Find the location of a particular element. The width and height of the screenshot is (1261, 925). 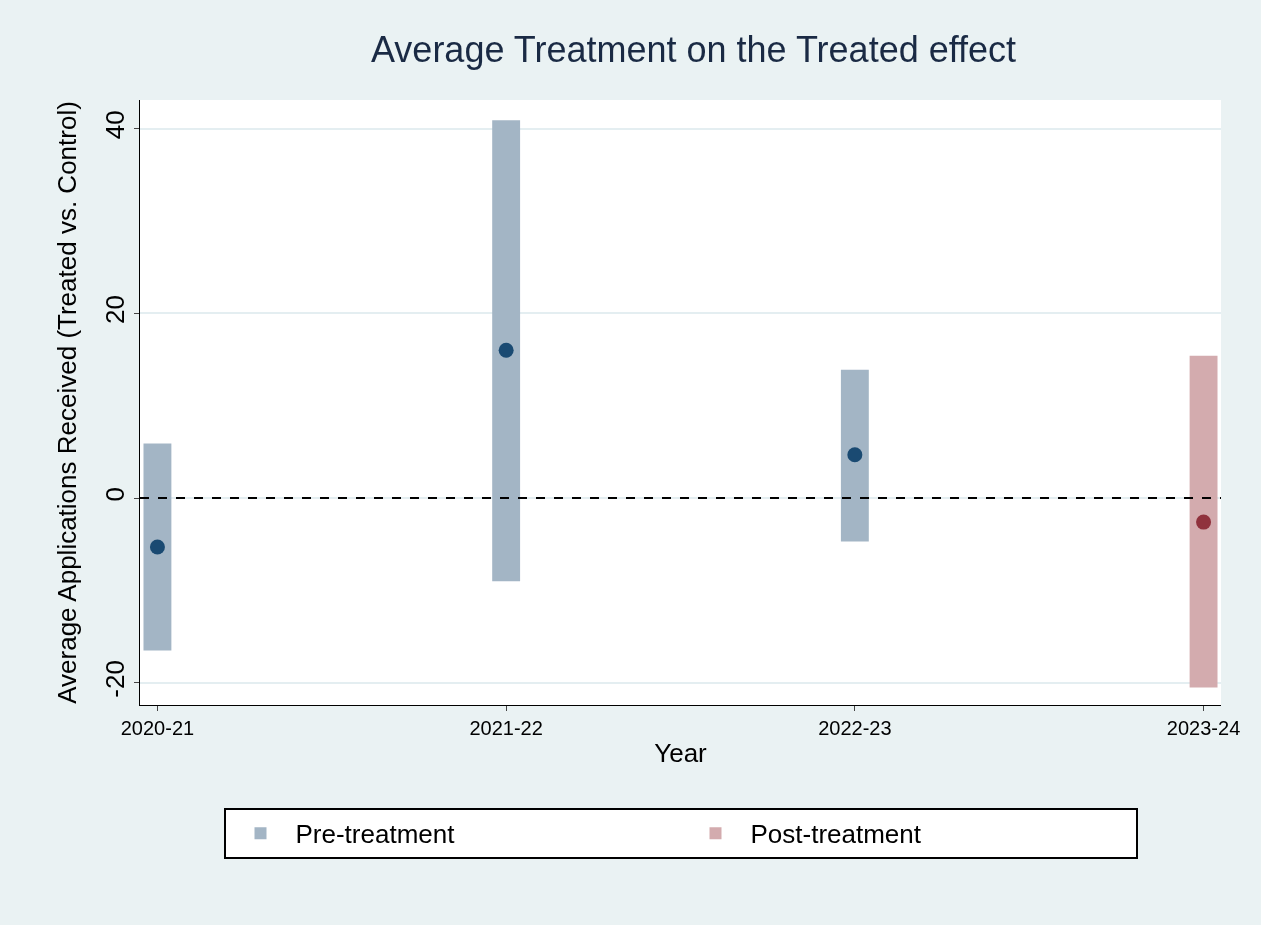

legend-label: Post-treatment is located at coordinates (836, 834).